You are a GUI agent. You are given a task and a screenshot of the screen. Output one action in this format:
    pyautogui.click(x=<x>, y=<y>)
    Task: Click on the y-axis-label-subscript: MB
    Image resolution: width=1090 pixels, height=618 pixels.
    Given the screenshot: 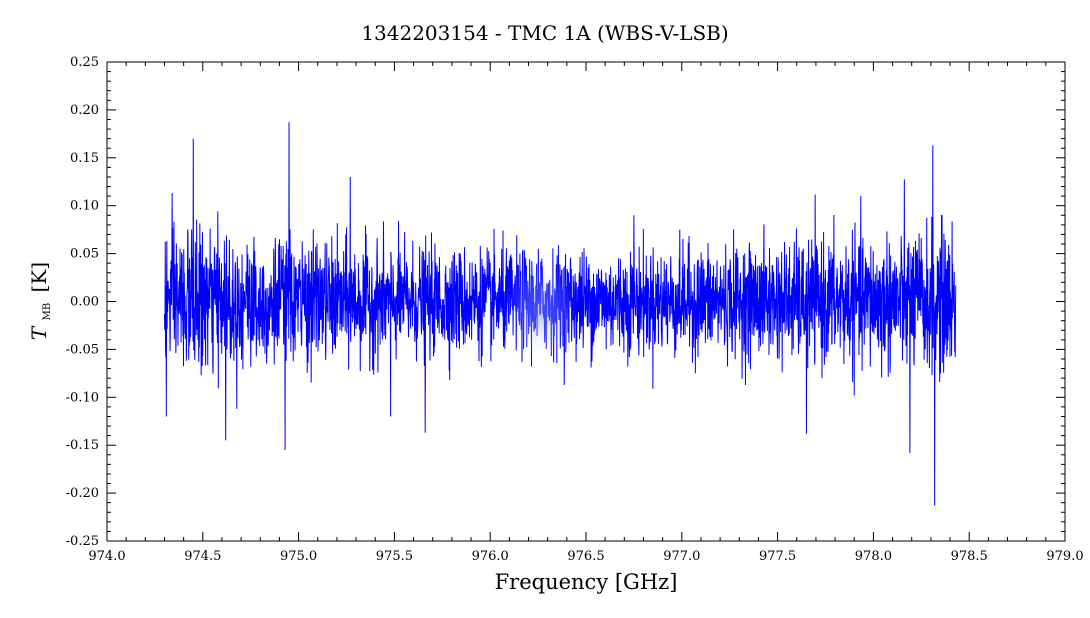 What is the action you would take?
    pyautogui.click(x=47, y=312)
    